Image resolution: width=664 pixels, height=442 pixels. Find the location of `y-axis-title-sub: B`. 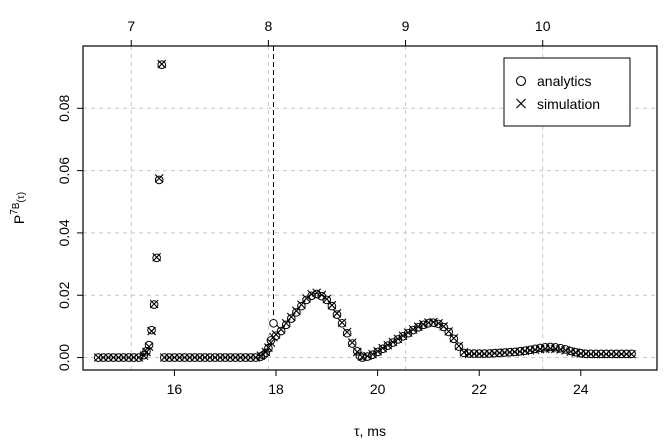

y-axis-title-sub: B is located at coordinates (16, 205).